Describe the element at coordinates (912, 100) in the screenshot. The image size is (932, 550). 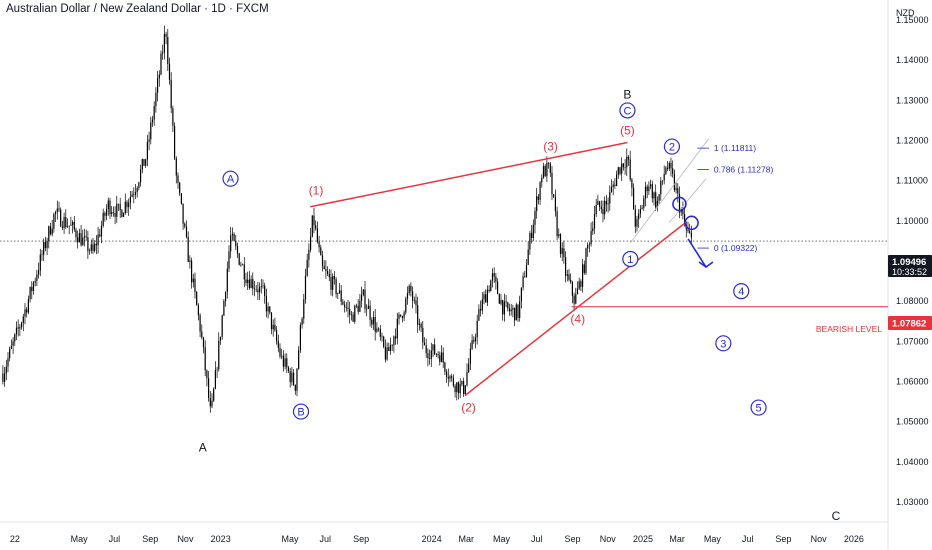
I see `y-tick-label: 1.13000` at that location.